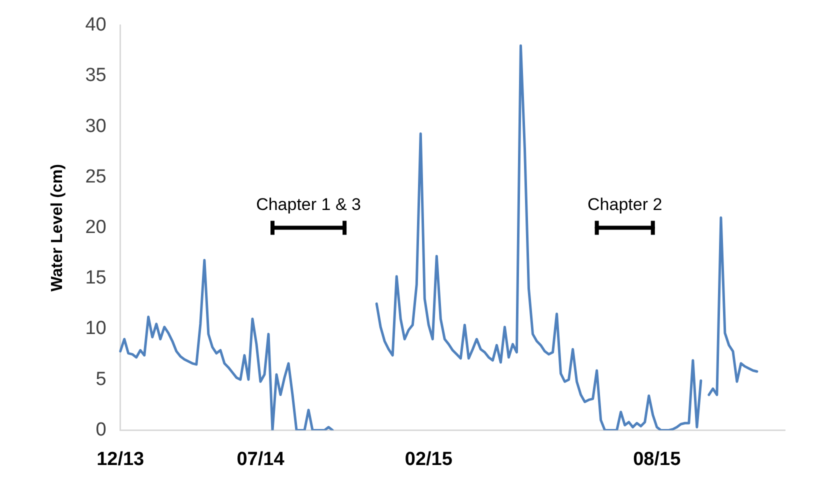 This screenshot has height=497, width=815. Describe the element at coordinates (57, 228) in the screenshot. I see `y-axis-title: Water Level (cm)` at that location.